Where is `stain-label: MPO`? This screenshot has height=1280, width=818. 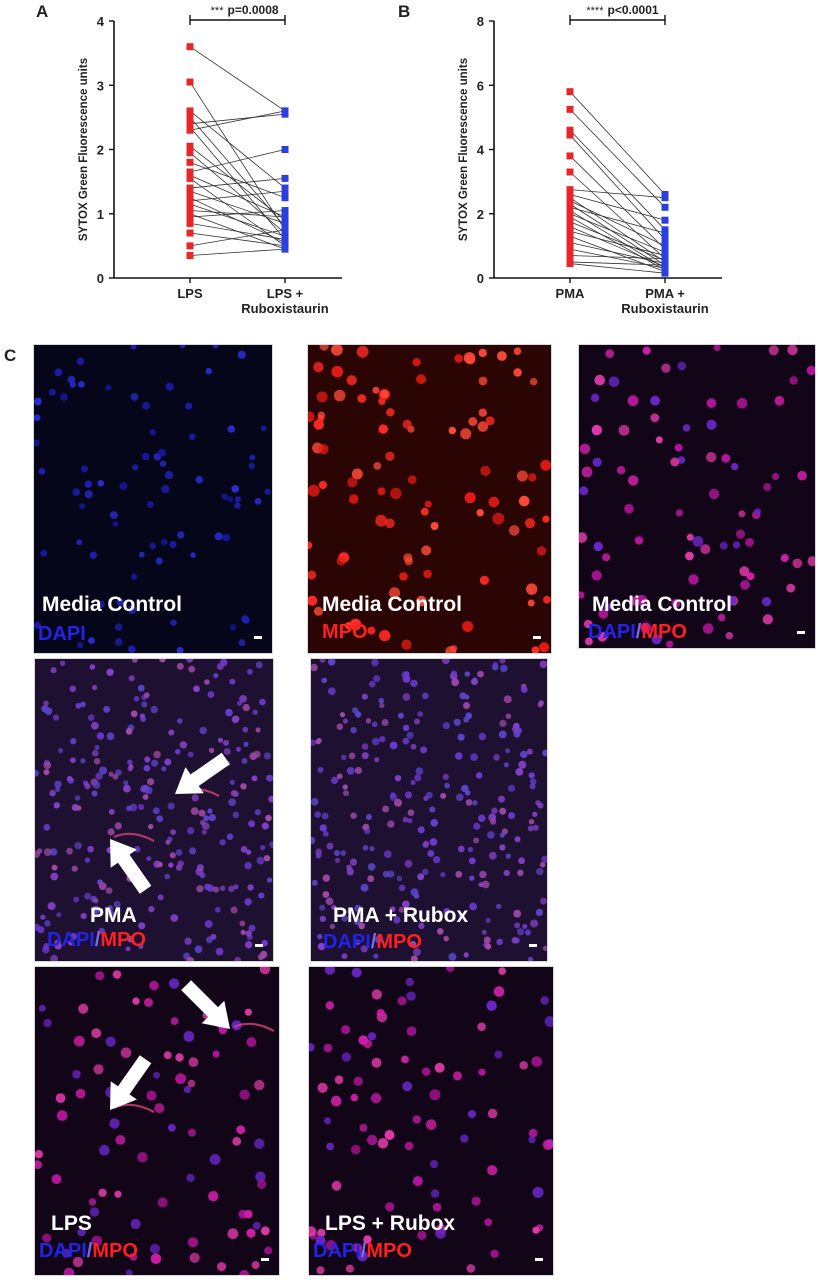 stain-label: MPO is located at coordinates (345, 632).